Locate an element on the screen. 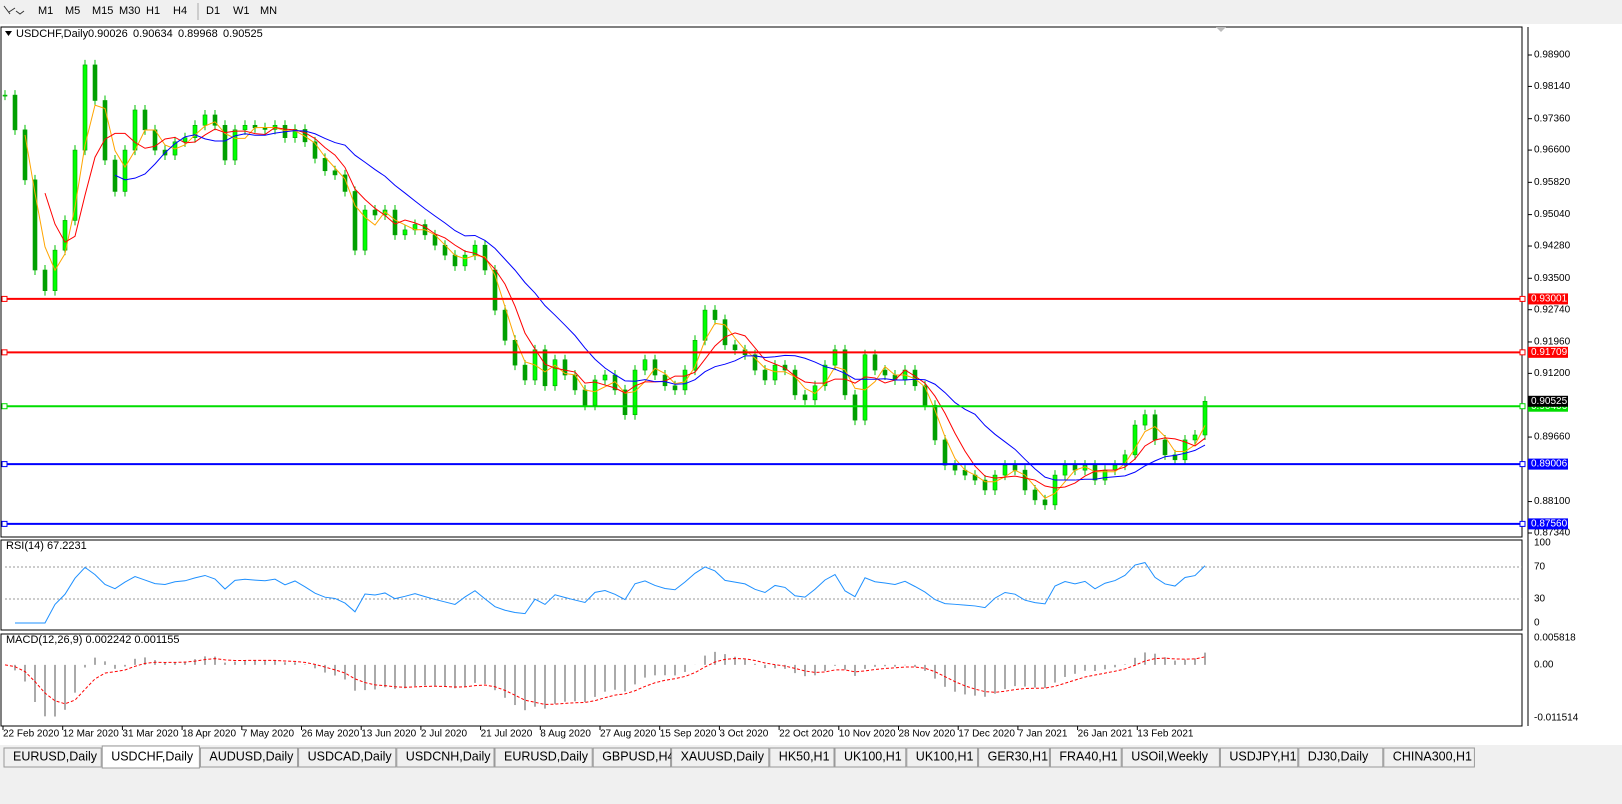  timeframe-button: D1 is located at coordinates (213, 11).